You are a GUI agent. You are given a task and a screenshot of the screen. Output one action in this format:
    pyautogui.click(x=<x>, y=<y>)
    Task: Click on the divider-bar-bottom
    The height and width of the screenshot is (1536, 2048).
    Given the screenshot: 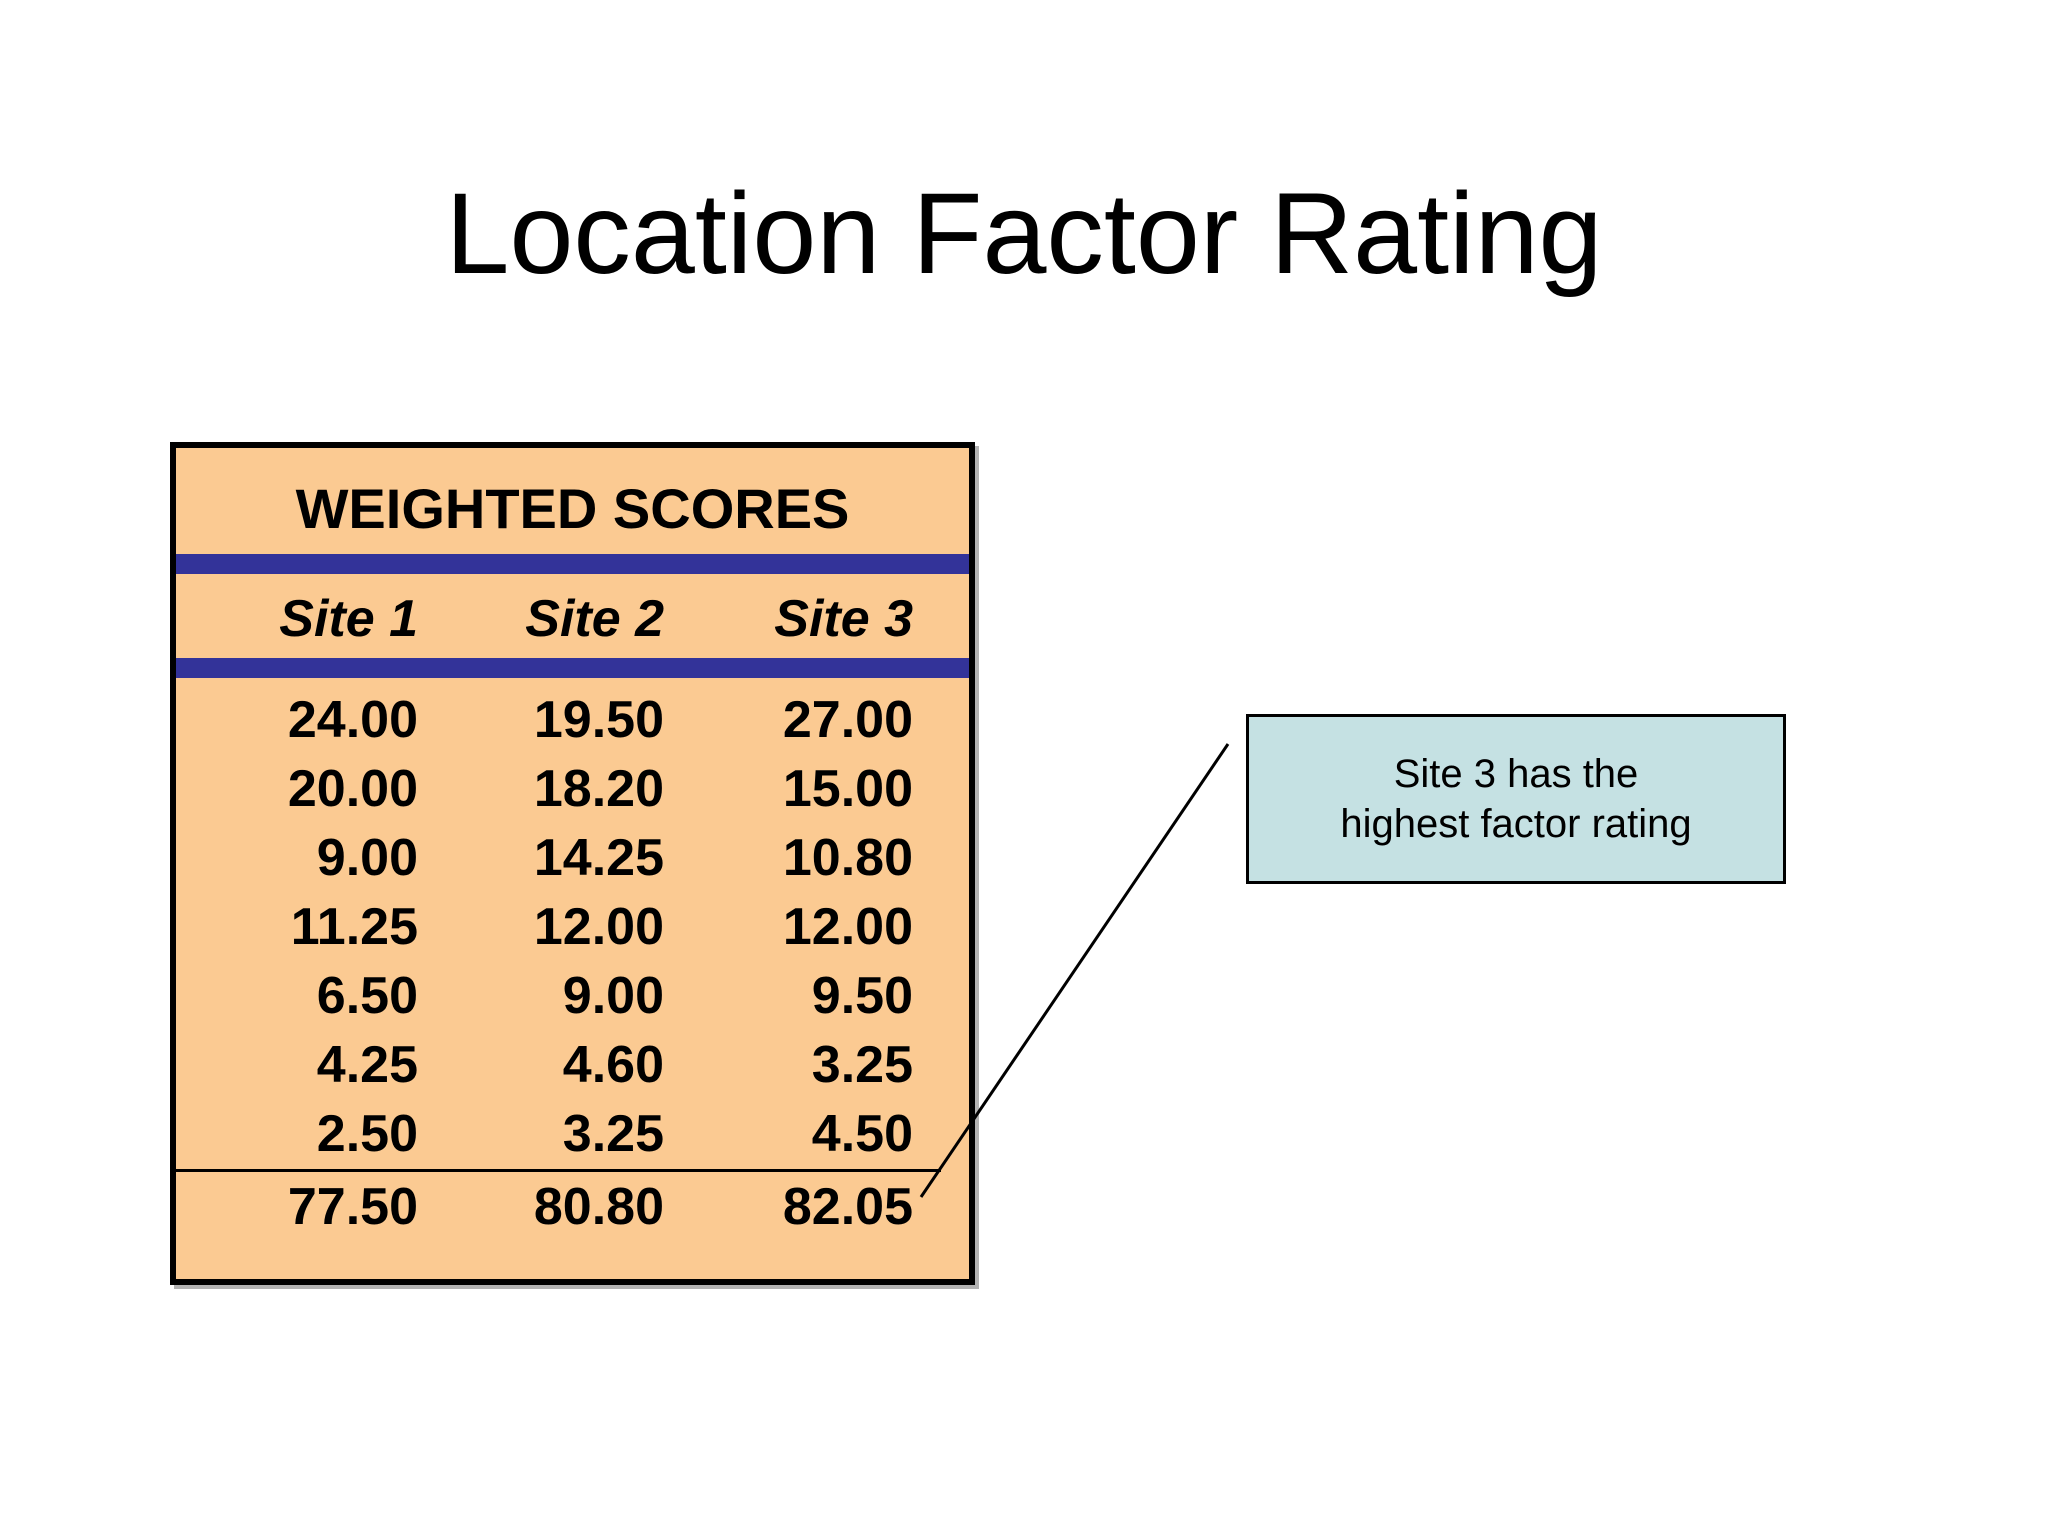 What is the action you would take?
    pyautogui.click(x=572, y=668)
    